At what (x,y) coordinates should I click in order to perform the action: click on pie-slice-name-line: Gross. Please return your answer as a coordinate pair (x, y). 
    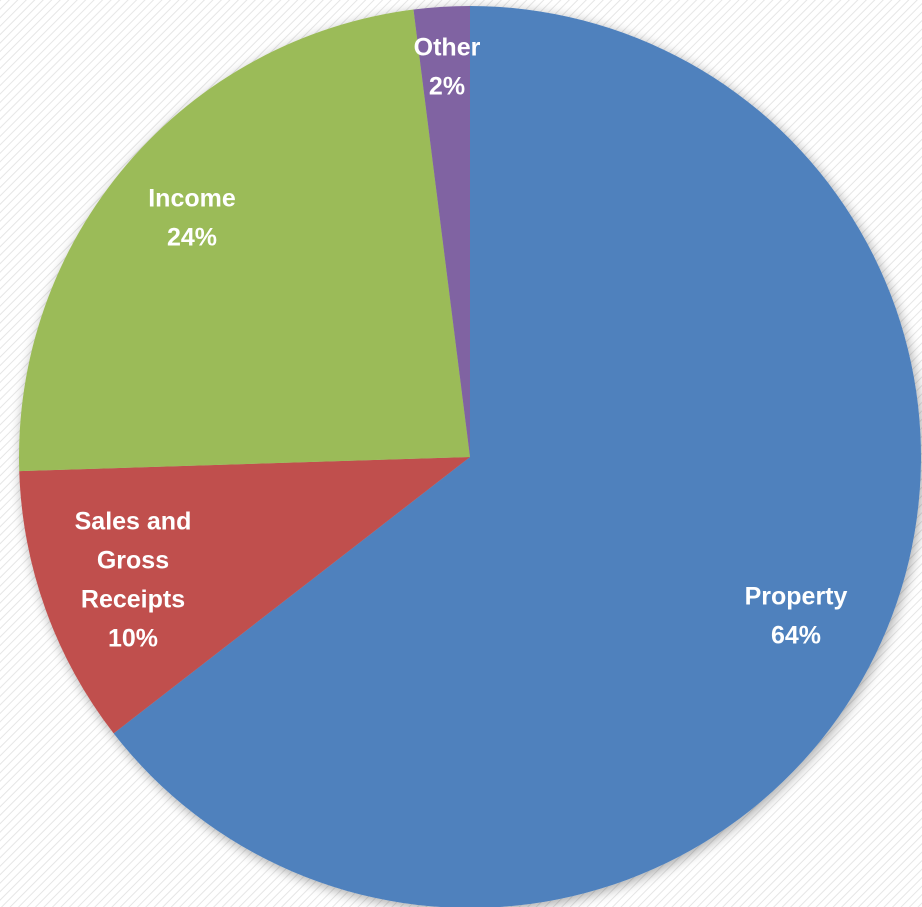
    Looking at the image, I should click on (133, 560).